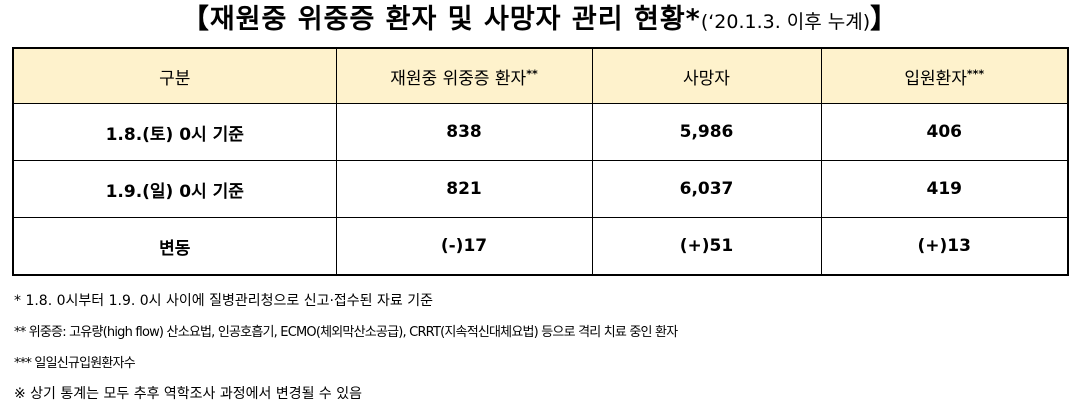 This screenshot has height=412, width=1080. Describe the element at coordinates (944, 132) in the screenshot. I see `table-cell: 406` at that location.